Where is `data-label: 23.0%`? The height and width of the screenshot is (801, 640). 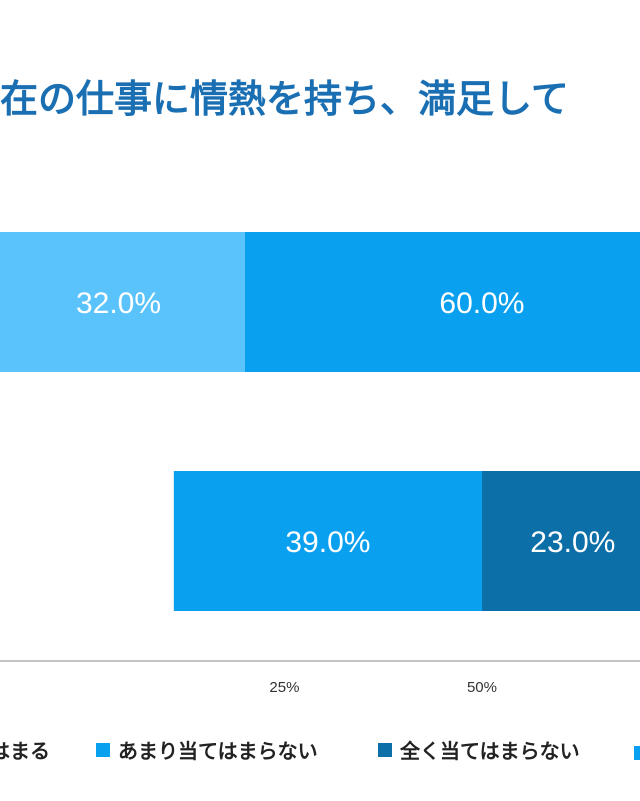 data-label: 23.0% is located at coordinates (572, 542).